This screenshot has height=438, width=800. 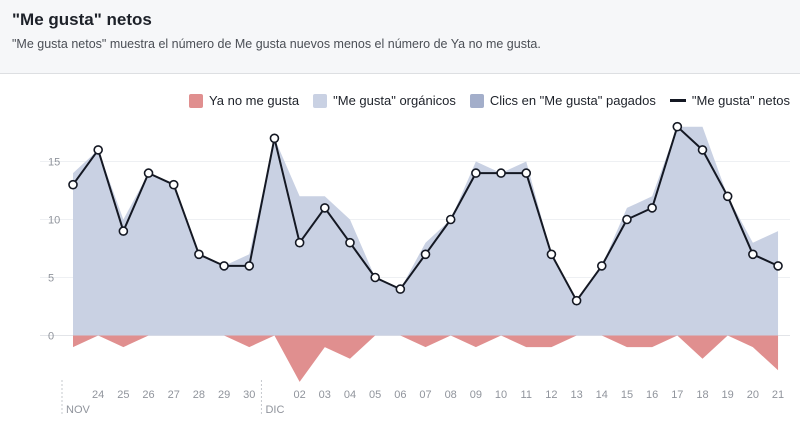 What do you see at coordinates (299, 395) in the screenshot?
I see `x-tick-label: 02` at bounding box center [299, 395].